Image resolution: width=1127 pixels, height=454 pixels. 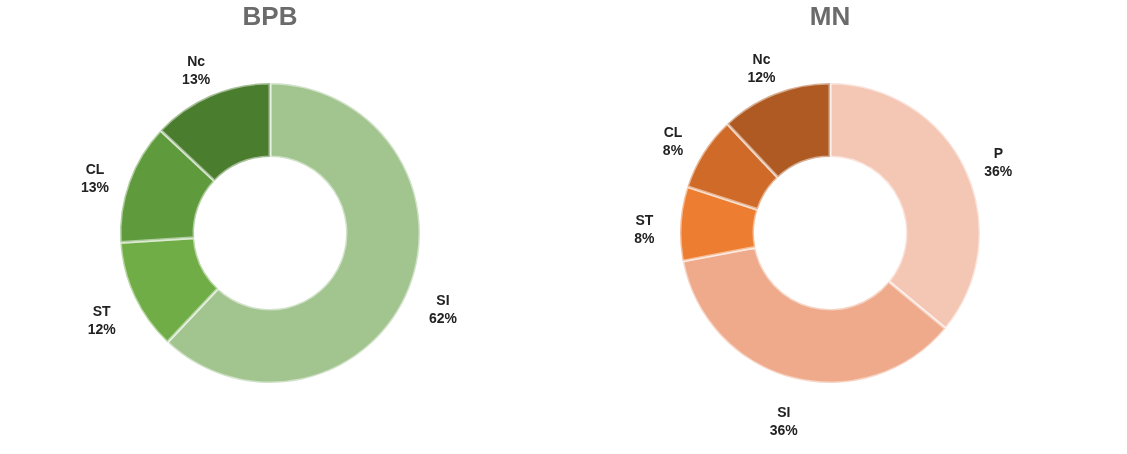 I want to click on slice-label: P, so click(x=998, y=152).